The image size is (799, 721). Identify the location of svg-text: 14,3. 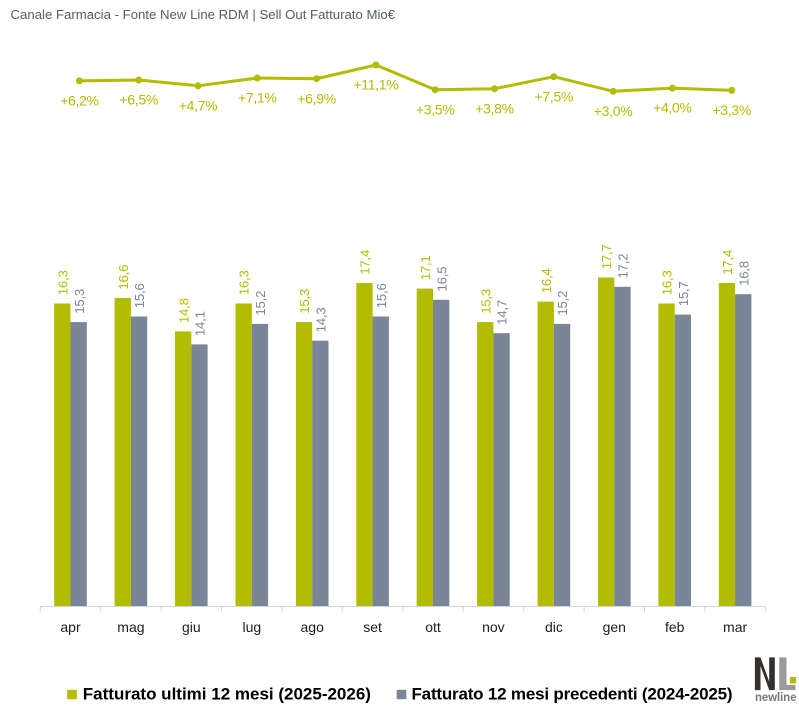
(320, 320).